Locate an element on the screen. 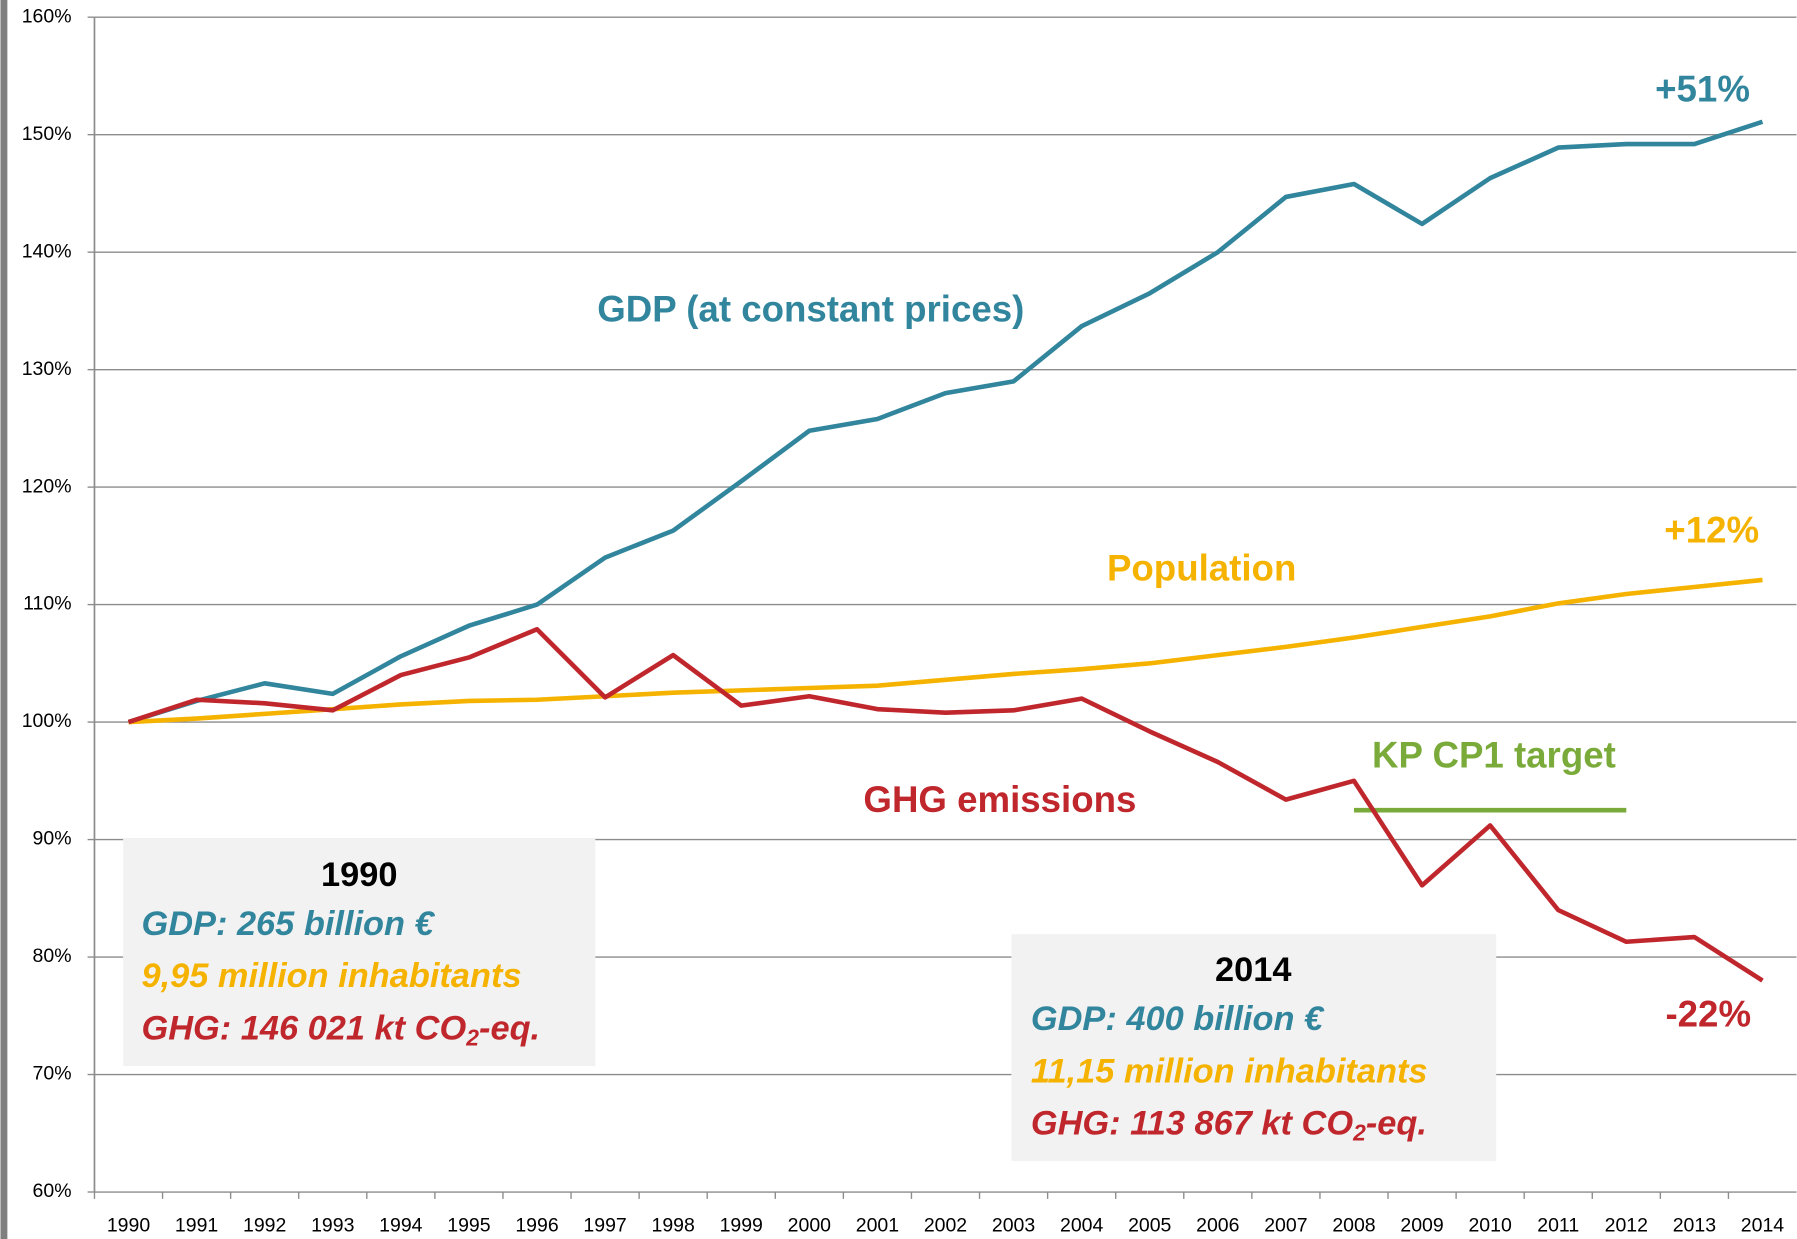  box-text: 11,15 million inhabitants is located at coordinates (1229, 1071).